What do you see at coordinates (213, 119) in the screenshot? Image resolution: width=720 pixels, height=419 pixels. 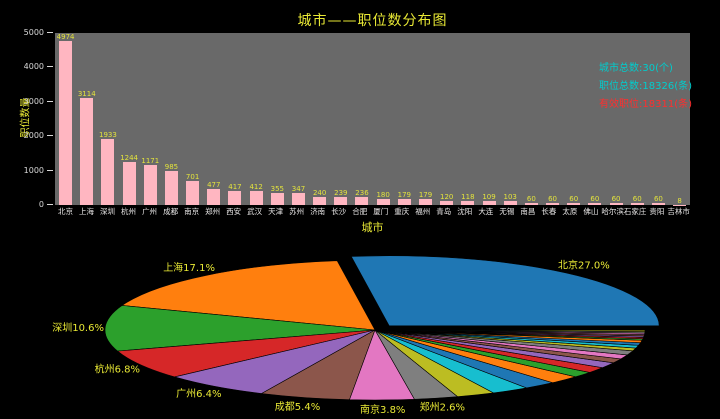 I see `bar-slot: 477` at bounding box center [213, 119].